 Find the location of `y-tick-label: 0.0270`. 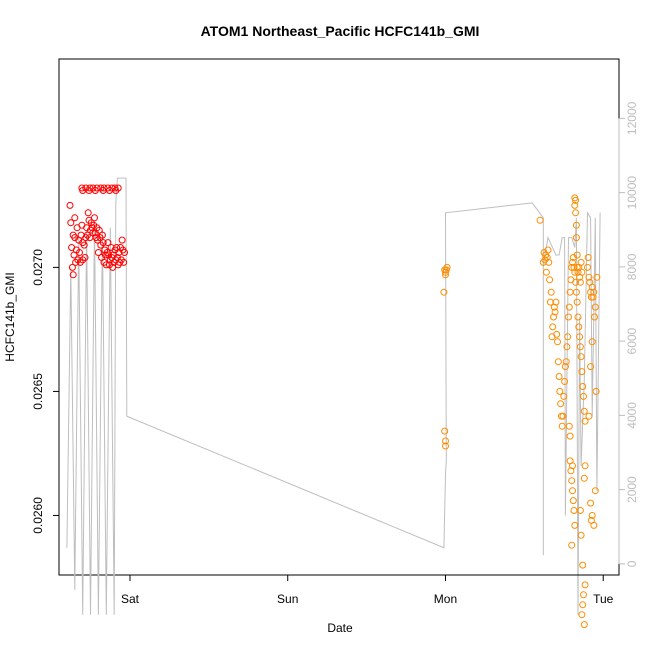

y-tick-label: 0.0270 is located at coordinates (38, 267).